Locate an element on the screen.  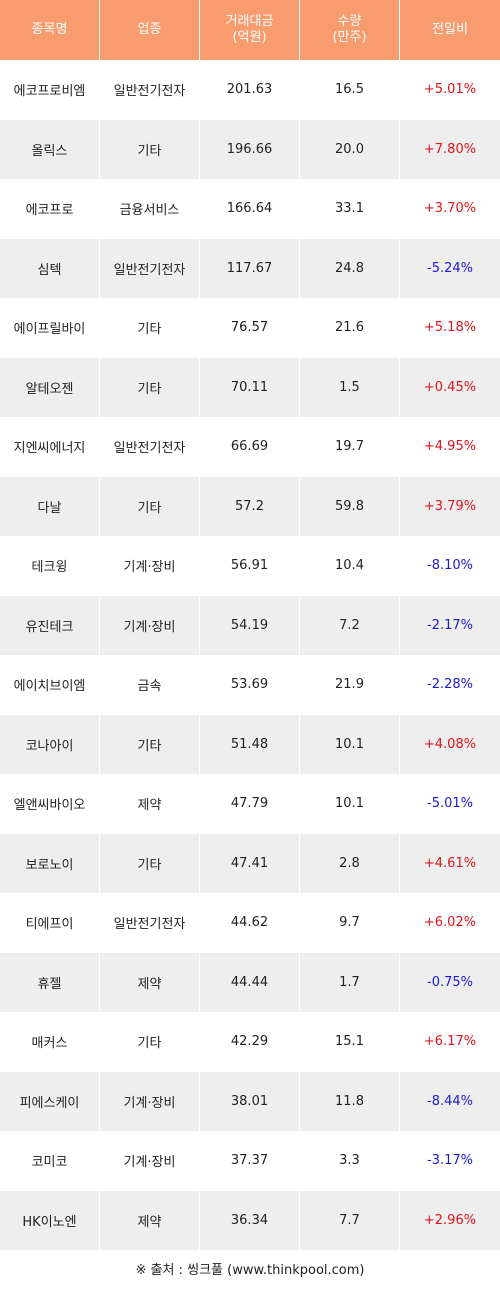
table-row: HK이노엔 제약 36.34 7.7 +2.96% is located at coordinates (250, 1220).